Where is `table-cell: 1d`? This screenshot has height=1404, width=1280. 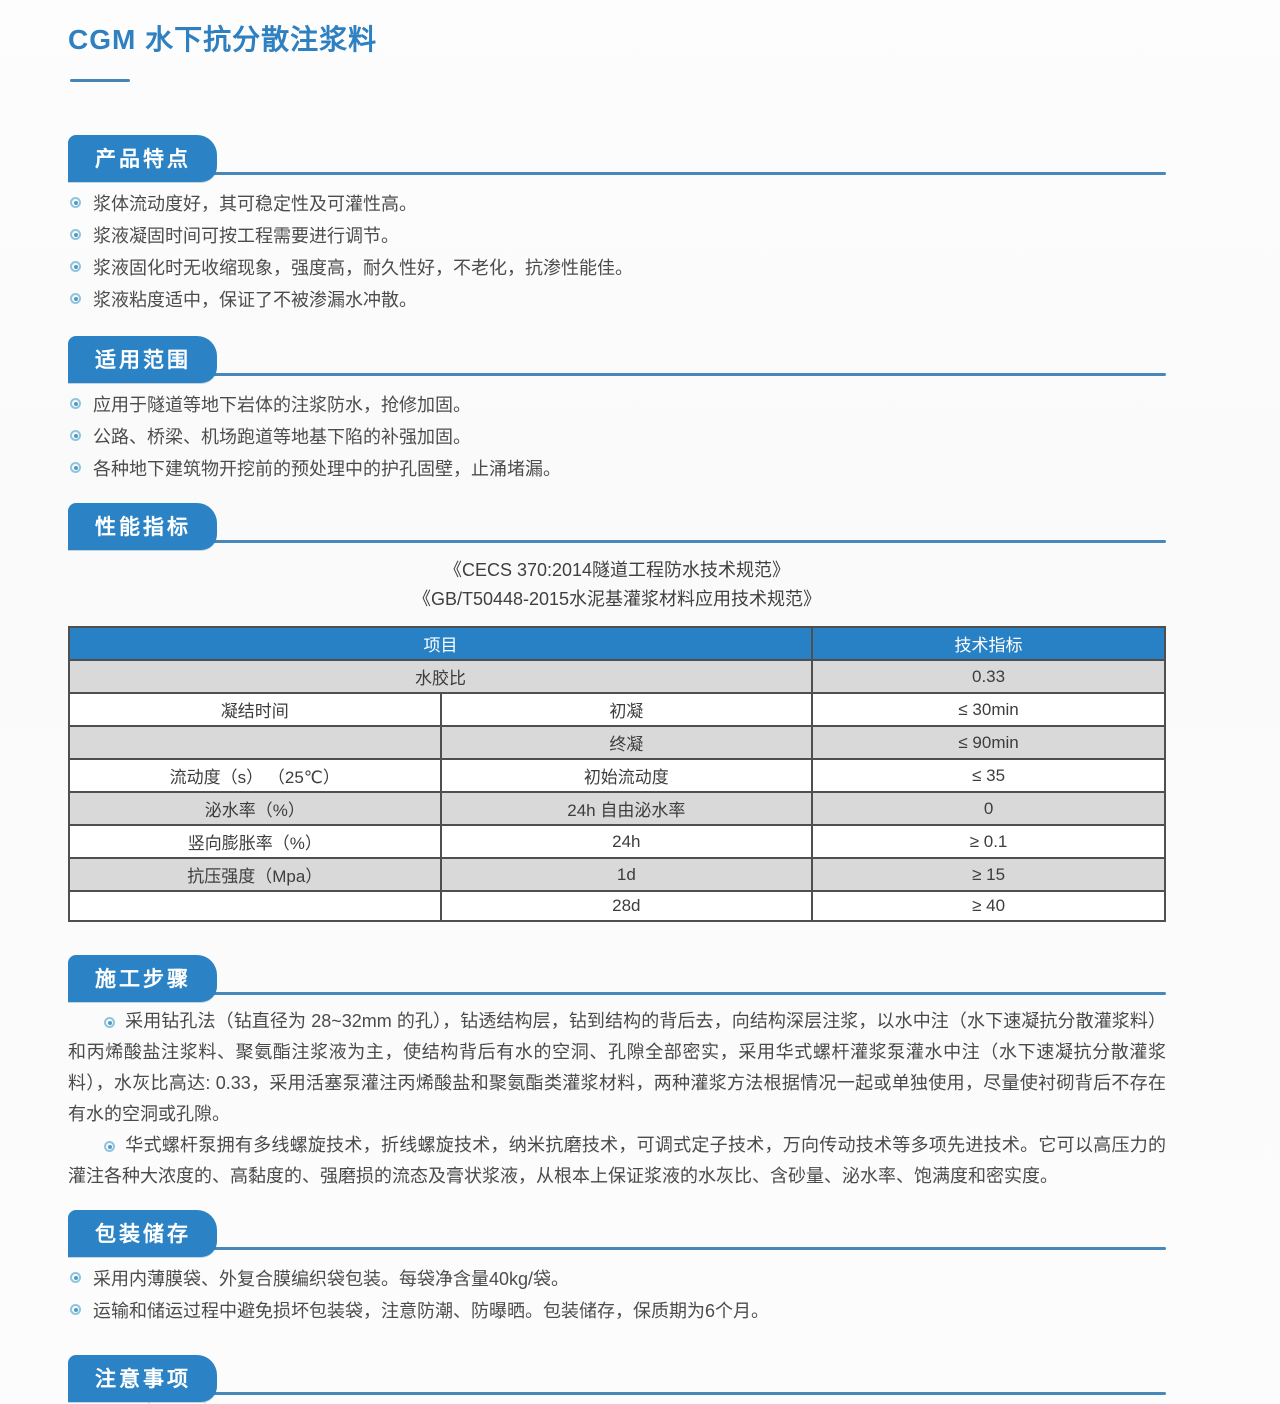 table-cell: 1d is located at coordinates (626, 874).